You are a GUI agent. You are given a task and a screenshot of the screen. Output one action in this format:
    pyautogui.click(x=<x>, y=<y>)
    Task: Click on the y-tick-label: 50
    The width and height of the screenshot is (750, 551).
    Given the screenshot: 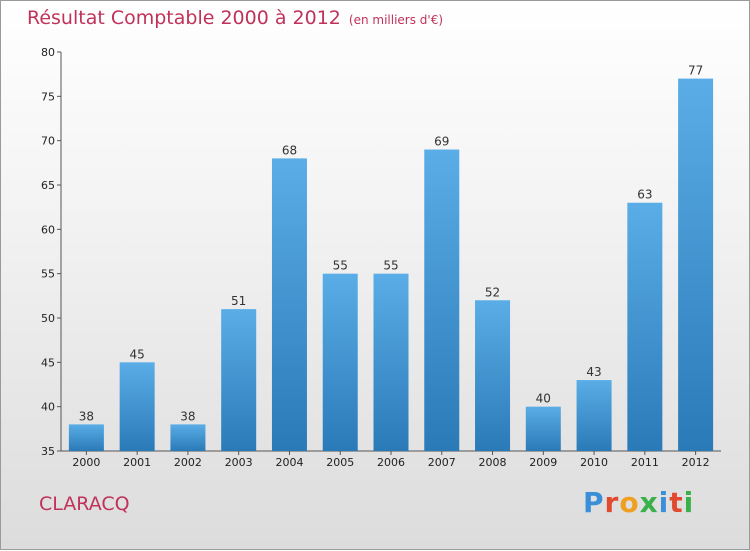 What is the action you would take?
    pyautogui.click(x=48, y=318)
    